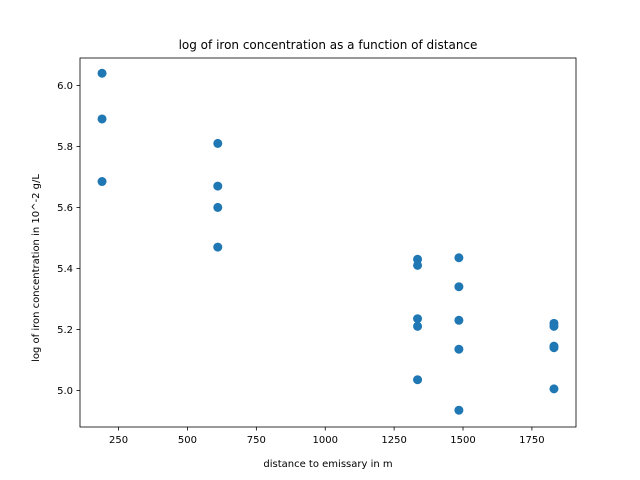 This screenshot has width=640, height=480. Describe the element at coordinates (68, 239) in the screenshot. I see `y-axis: 5.0 5.2 5.4 5.6 5.8 6.0` at that location.